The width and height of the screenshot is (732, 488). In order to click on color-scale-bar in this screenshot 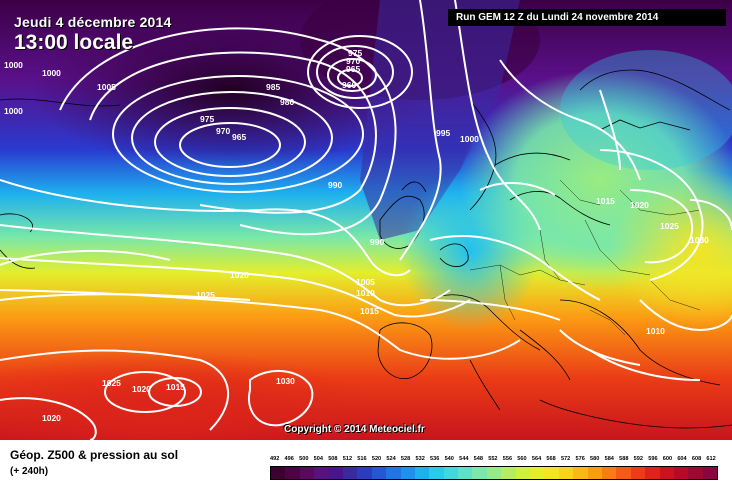, I will do `click(494, 473)`.